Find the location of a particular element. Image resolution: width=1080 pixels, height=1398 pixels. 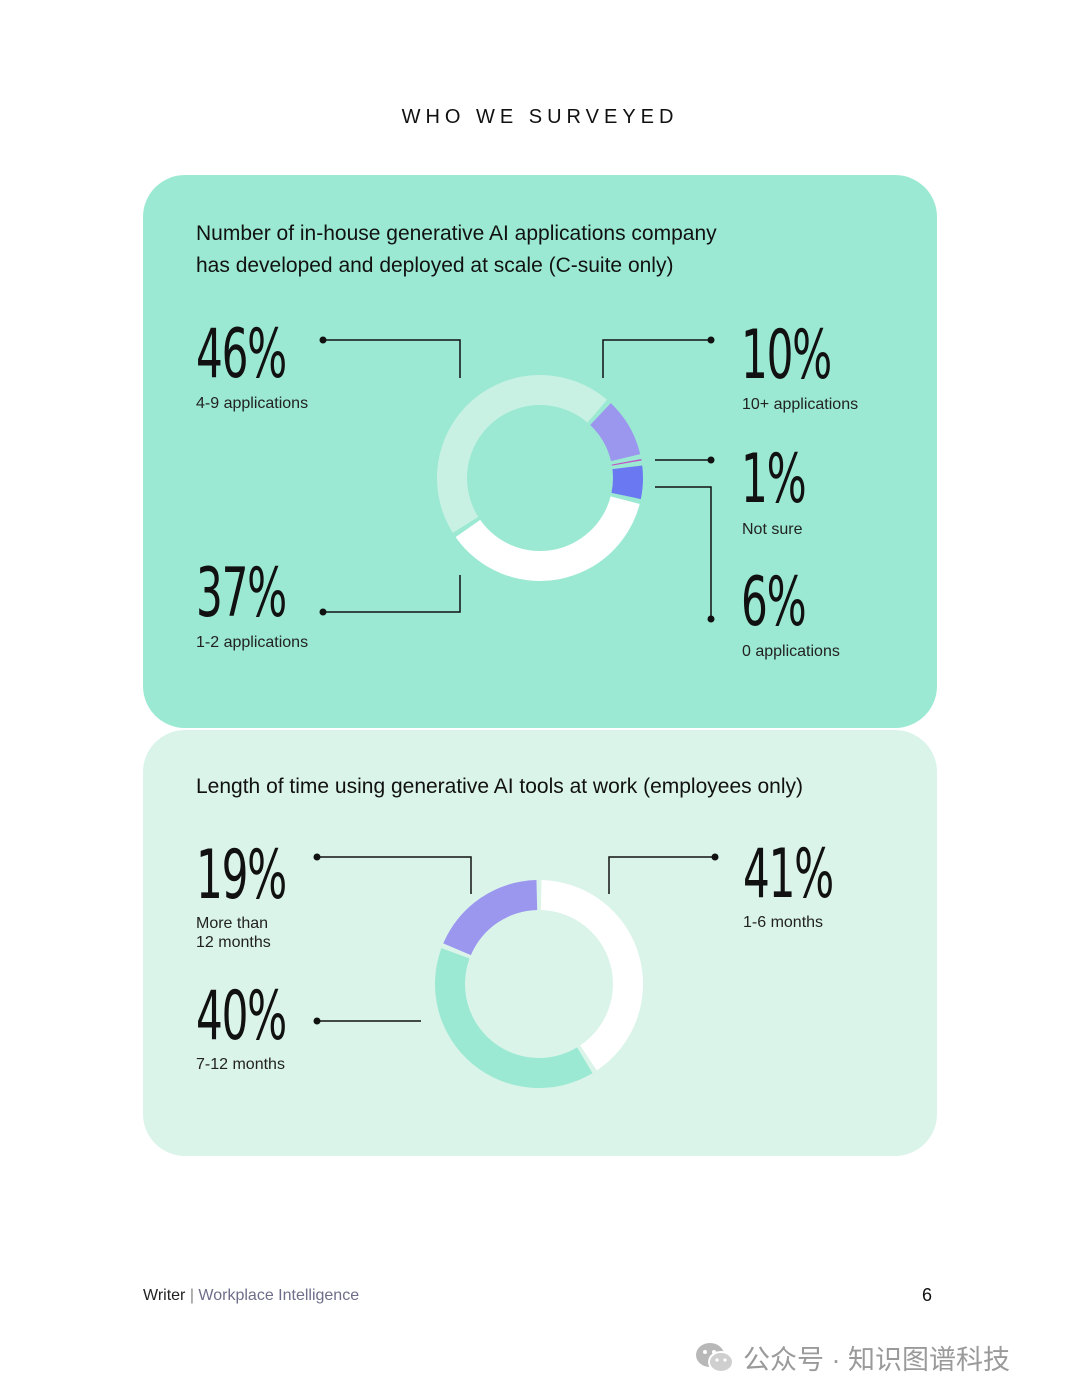

leader-1-6-months-dot is located at coordinates (715, 857).